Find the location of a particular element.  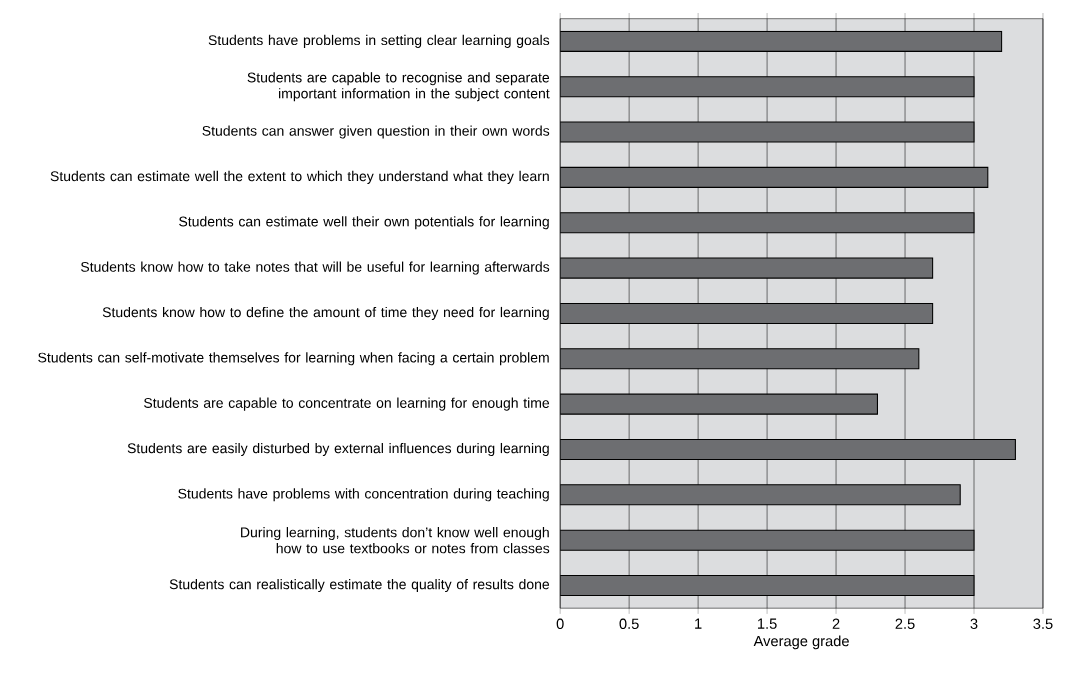

x-tick-label: 2 is located at coordinates (836, 623).